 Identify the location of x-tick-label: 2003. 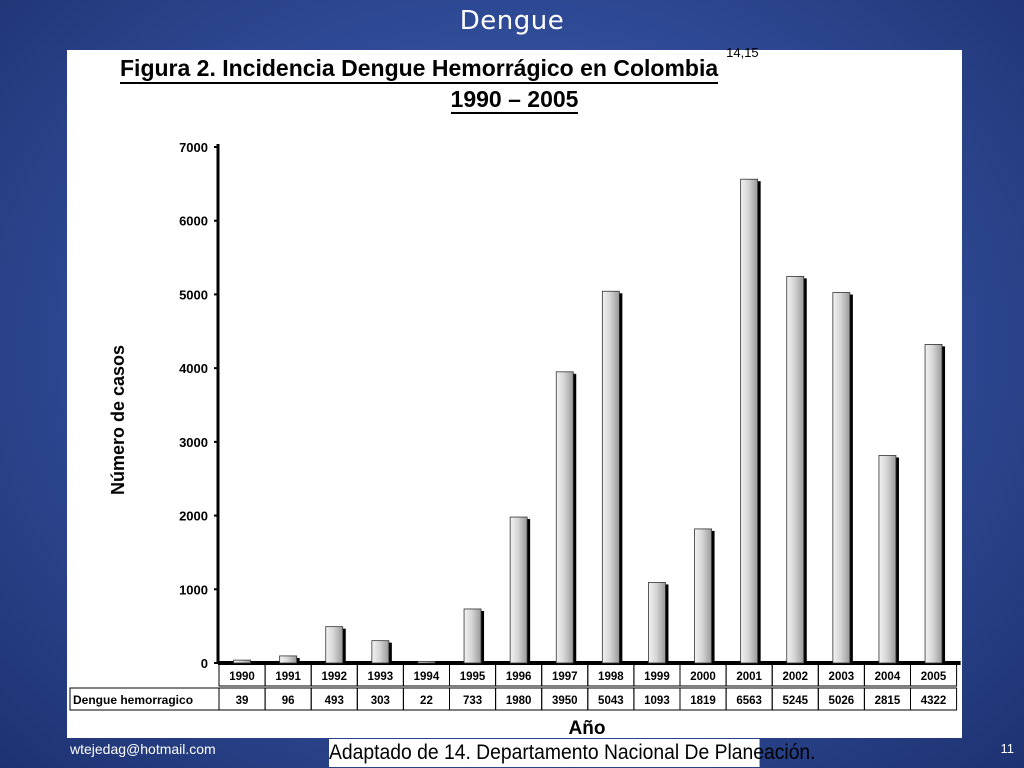
(842, 677).